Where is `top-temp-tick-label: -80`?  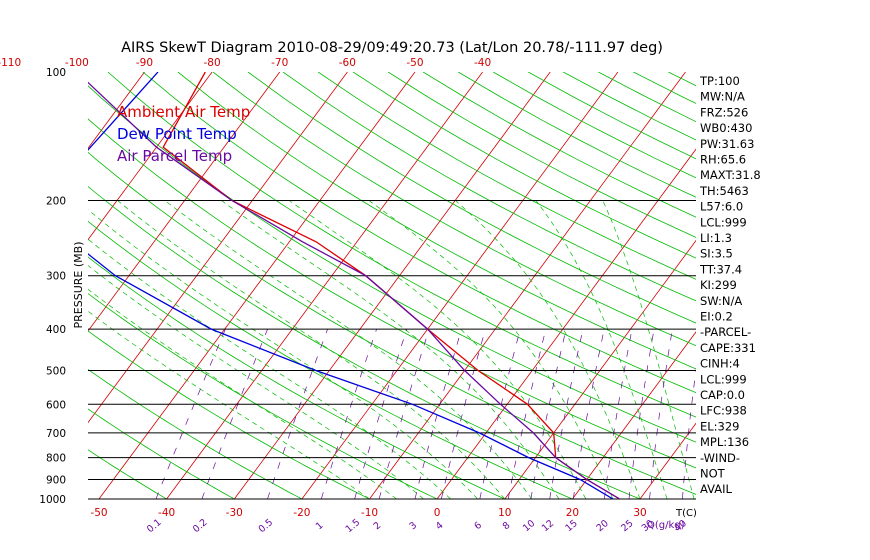 top-temp-tick-label: -80 is located at coordinates (212, 63).